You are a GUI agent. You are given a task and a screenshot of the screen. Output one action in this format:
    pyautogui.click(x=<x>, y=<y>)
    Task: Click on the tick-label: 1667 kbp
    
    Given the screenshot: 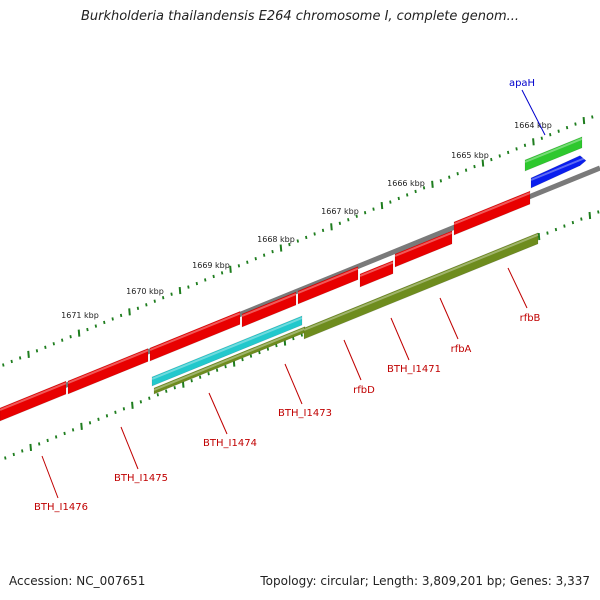 What is the action you would take?
    pyautogui.click(x=340, y=211)
    